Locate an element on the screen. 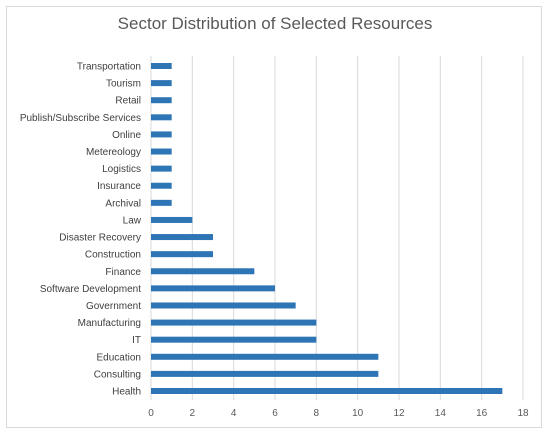 This screenshot has height=436, width=550. category-label: Metereology is located at coordinates (113, 152).